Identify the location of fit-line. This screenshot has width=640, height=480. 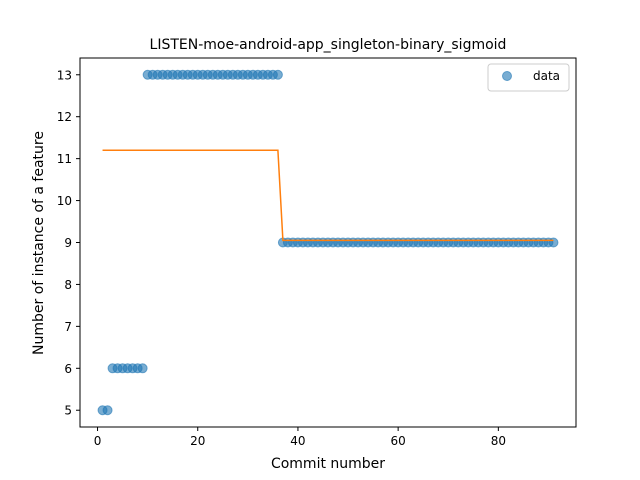
(328, 195).